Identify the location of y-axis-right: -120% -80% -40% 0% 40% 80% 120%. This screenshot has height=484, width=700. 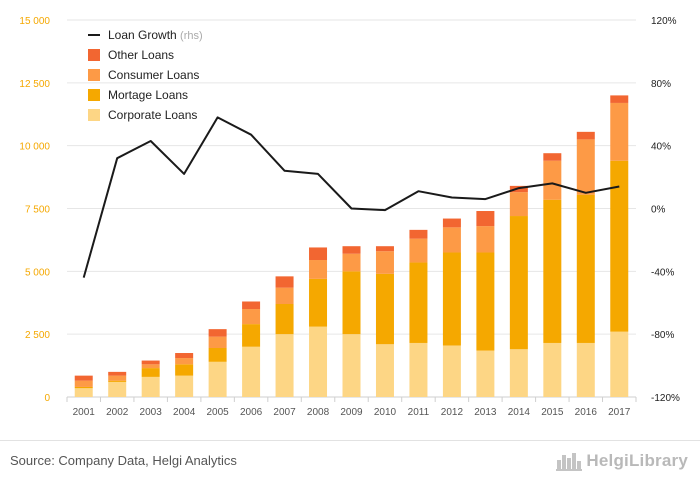
(665, 210).